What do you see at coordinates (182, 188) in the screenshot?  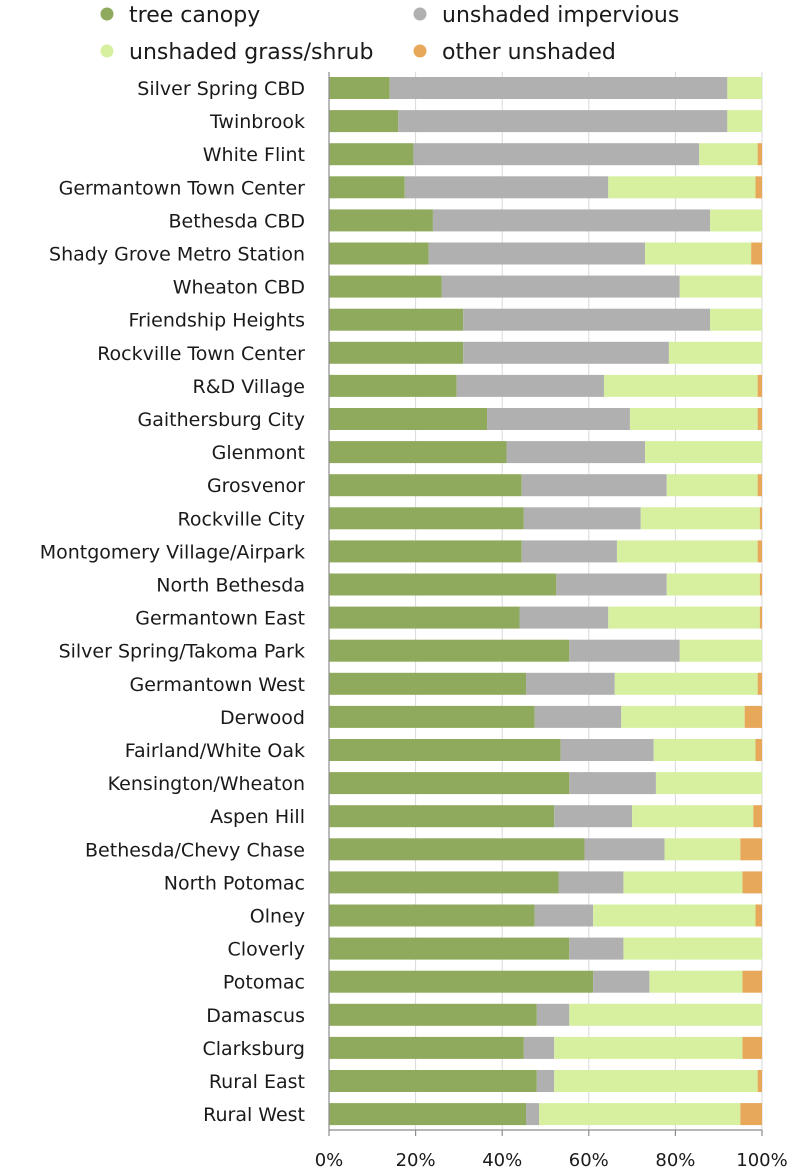 I see `category-label: Germantown Town Center` at bounding box center [182, 188].